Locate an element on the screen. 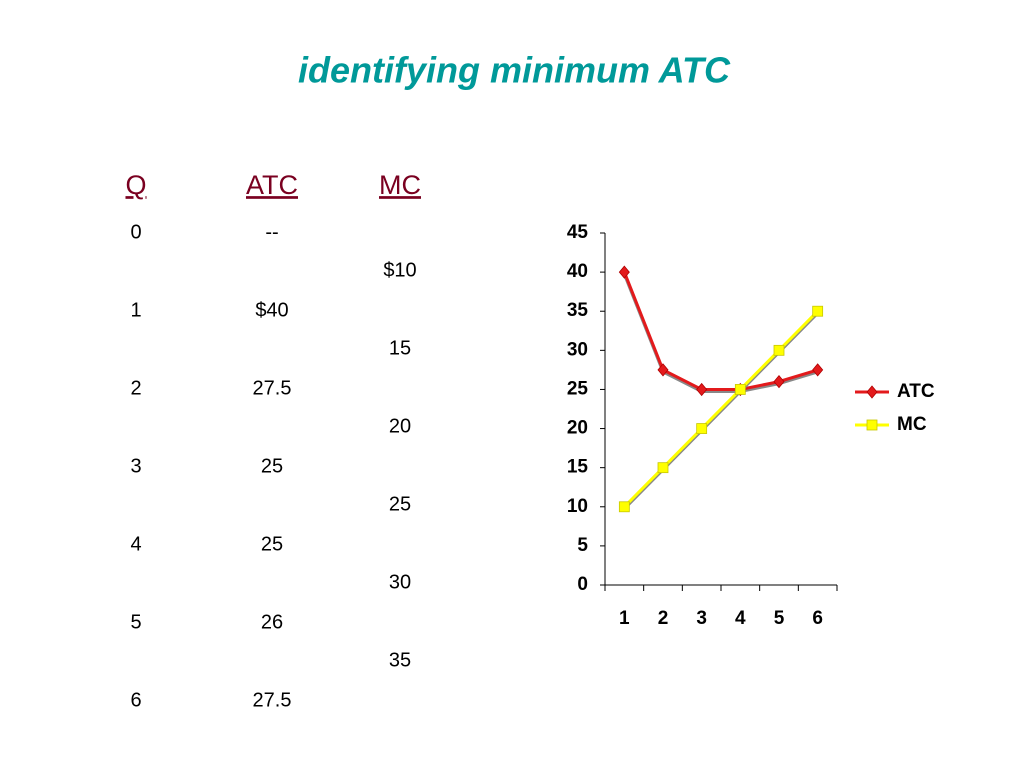 Image resolution: width=1024 pixels, height=773 pixels. q-cell: 1 is located at coordinates (135, 310).